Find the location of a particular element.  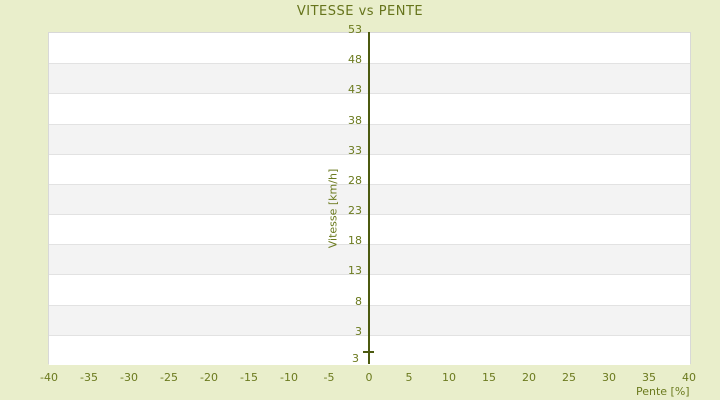

x-tick-label: -10 is located at coordinates (289, 377).